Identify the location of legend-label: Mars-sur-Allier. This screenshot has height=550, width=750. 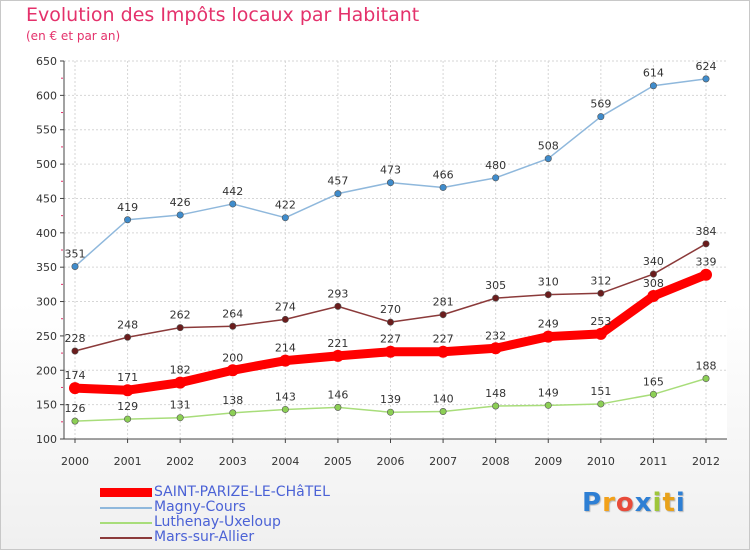
(204, 537).